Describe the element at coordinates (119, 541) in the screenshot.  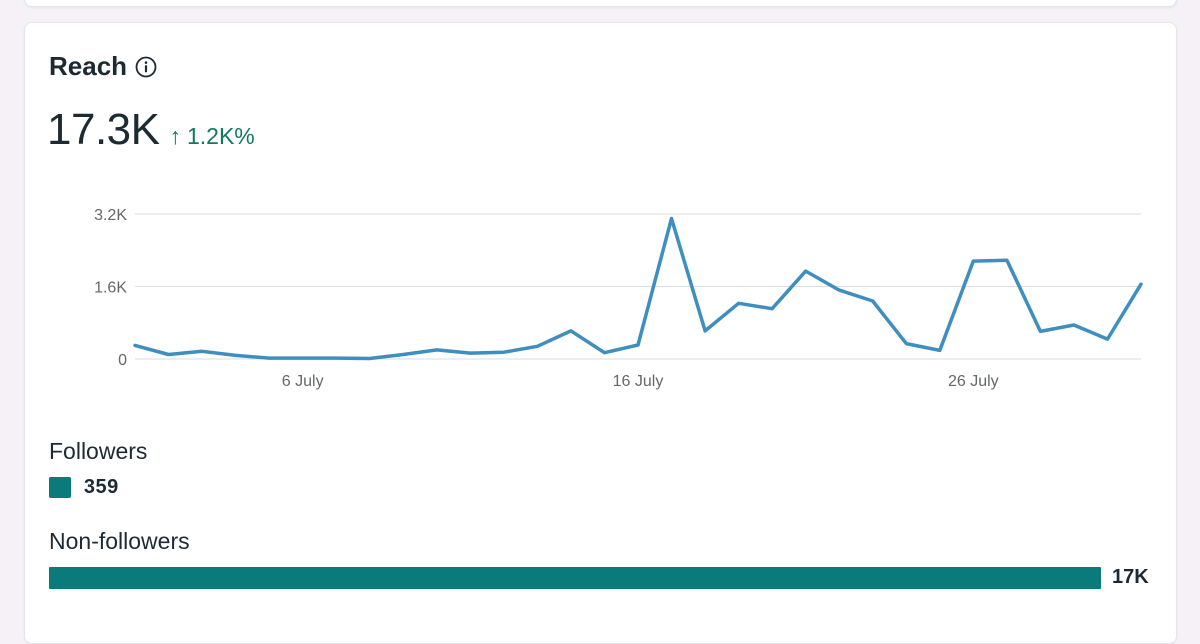
I see `non-followers-label: Non-followers` at that location.